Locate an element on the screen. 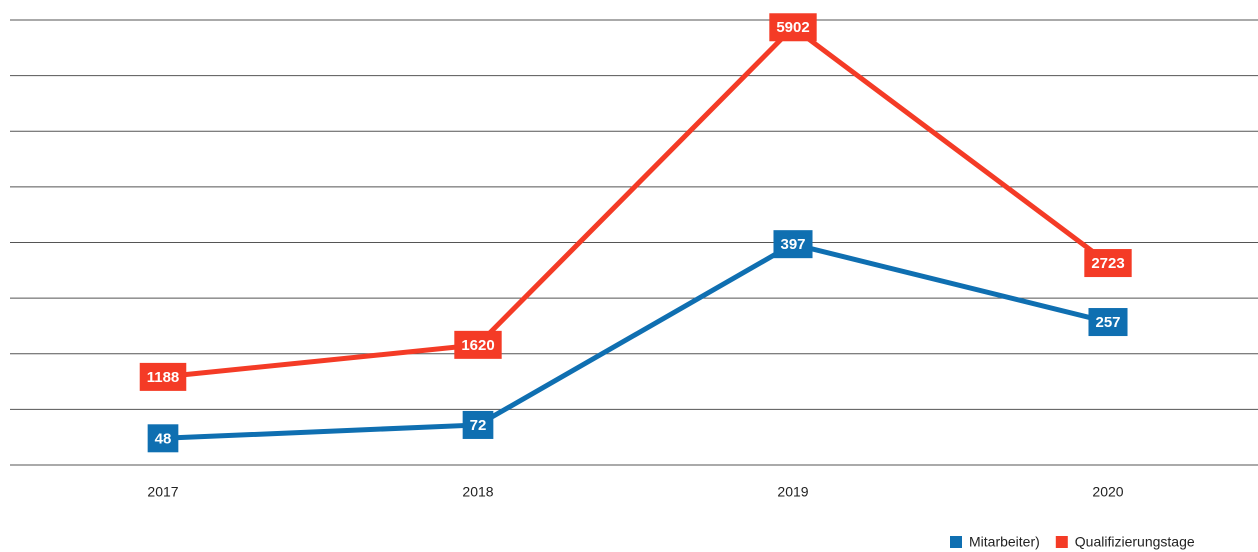 The width and height of the screenshot is (1258, 552). value-label: 1188 is located at coordinates (163, 376).